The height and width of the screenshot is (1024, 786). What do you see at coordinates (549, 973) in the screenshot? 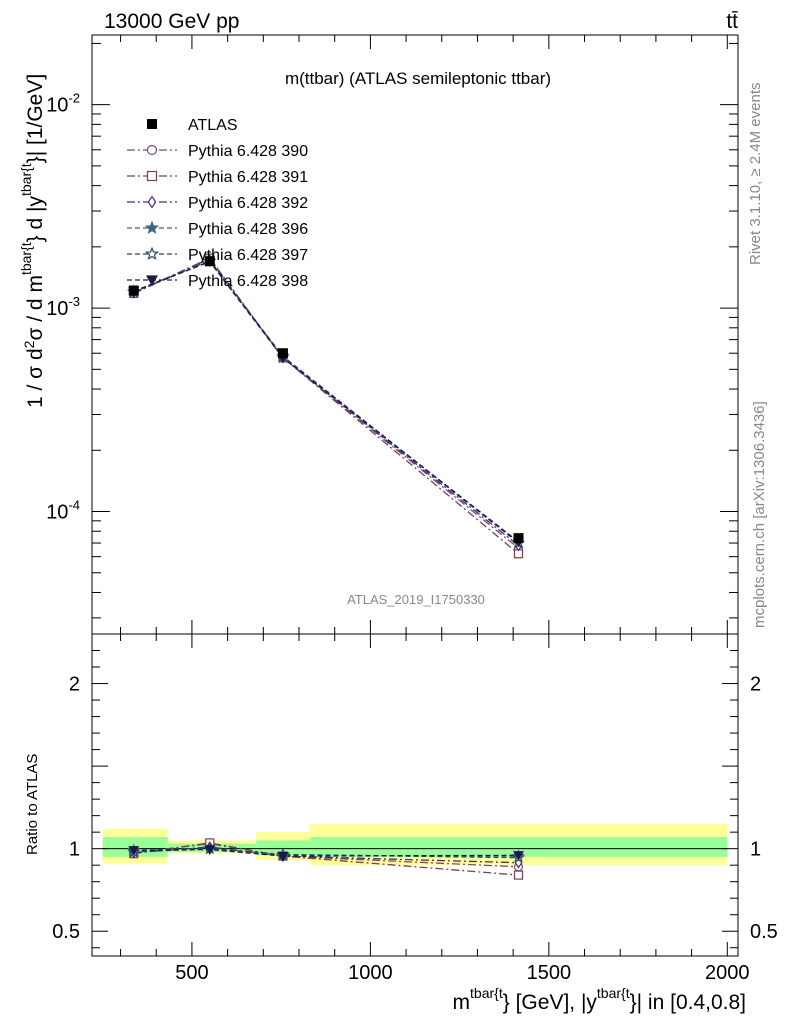
I see `x-tick-label: 1500` at bounding box center [549, 973].